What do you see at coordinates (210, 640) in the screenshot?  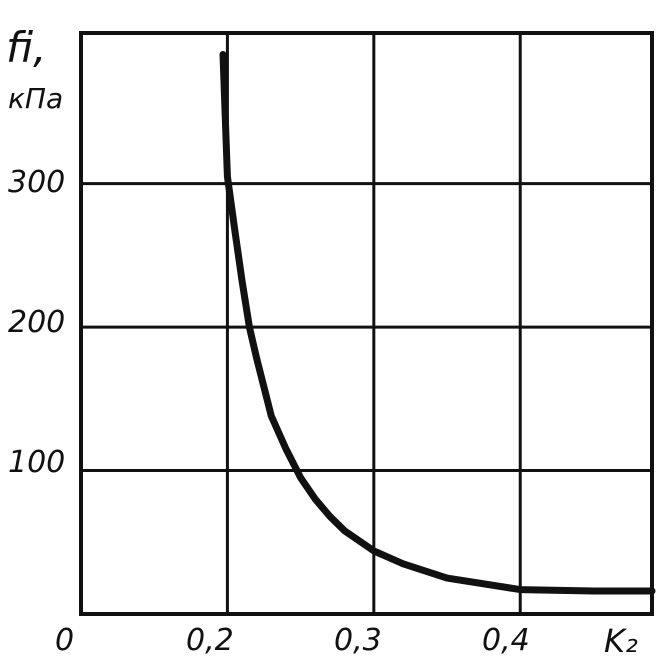 I see `x-tick-label: 0,2` at bounding box center [210, 640].